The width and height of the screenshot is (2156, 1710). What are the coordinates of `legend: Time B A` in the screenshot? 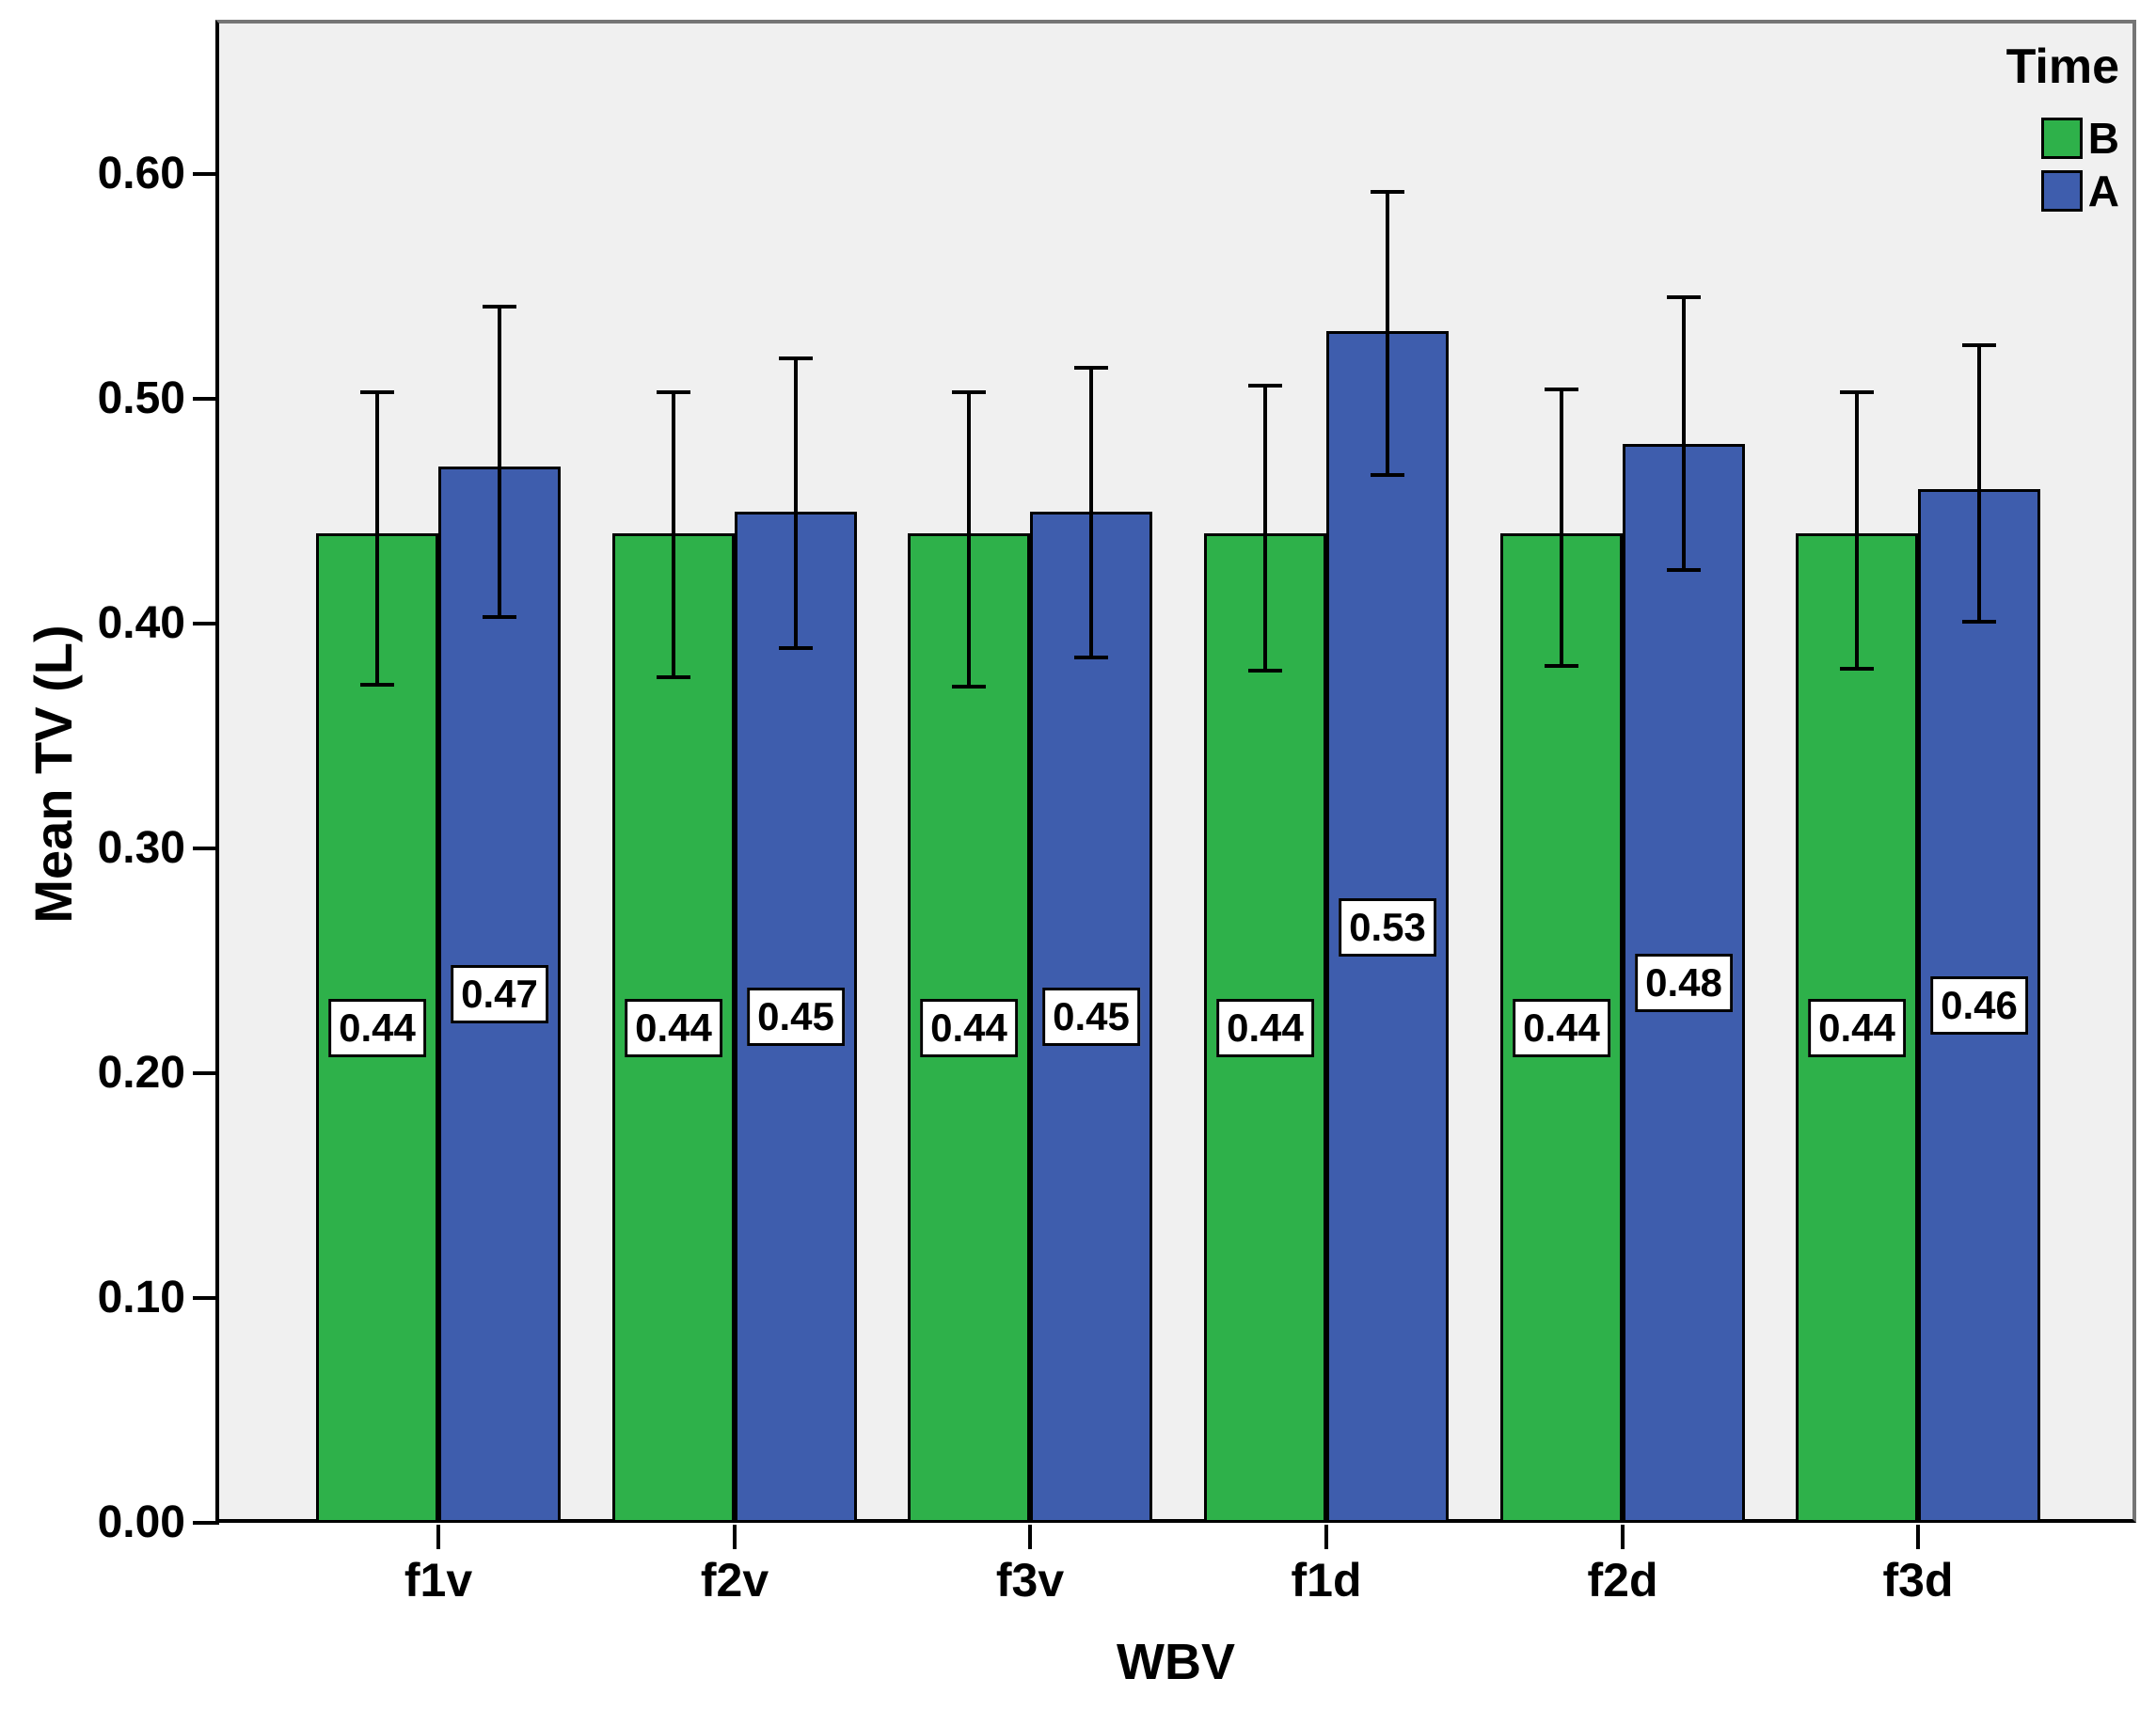 It's located at (2062, 127).